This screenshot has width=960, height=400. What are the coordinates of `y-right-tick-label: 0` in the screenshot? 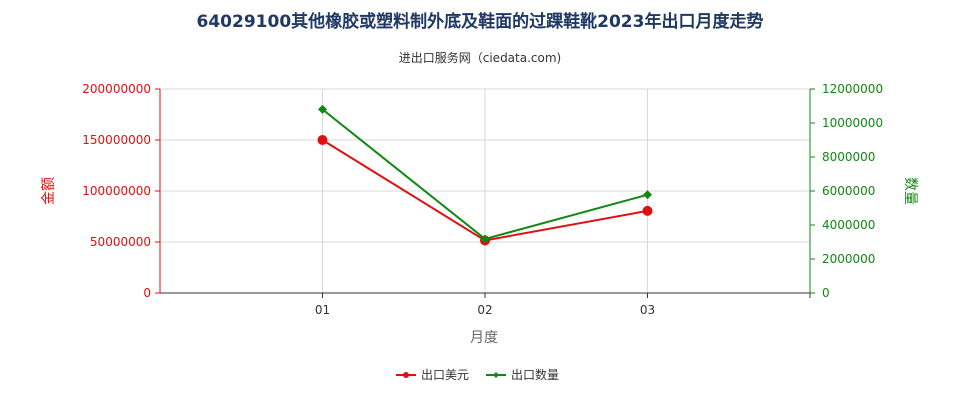 It's located at (826, 293).